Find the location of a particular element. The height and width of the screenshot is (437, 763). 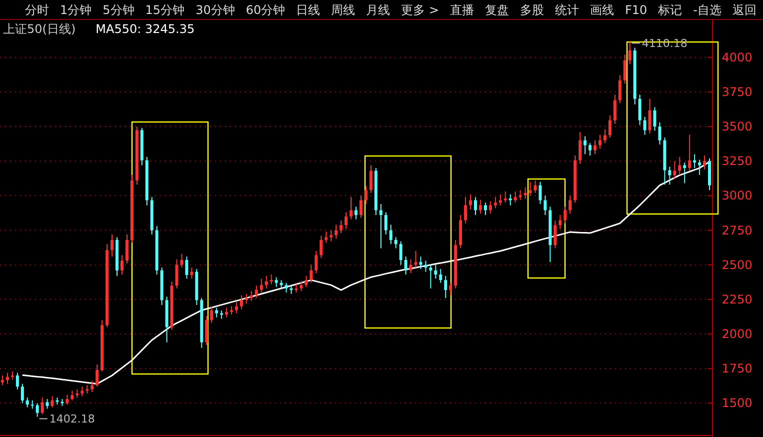

y-tick-label: 1500 is located at coordinates (737, 403).